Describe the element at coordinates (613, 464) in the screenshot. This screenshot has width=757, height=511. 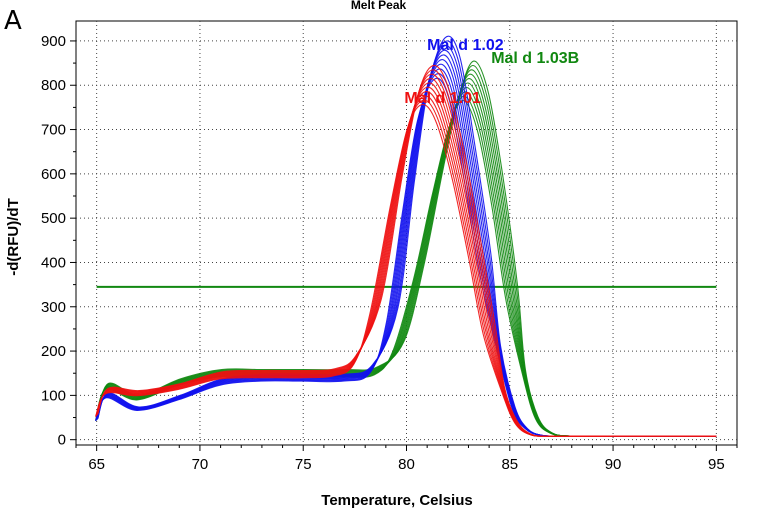
I see `x-tick-label: 90` at that location.